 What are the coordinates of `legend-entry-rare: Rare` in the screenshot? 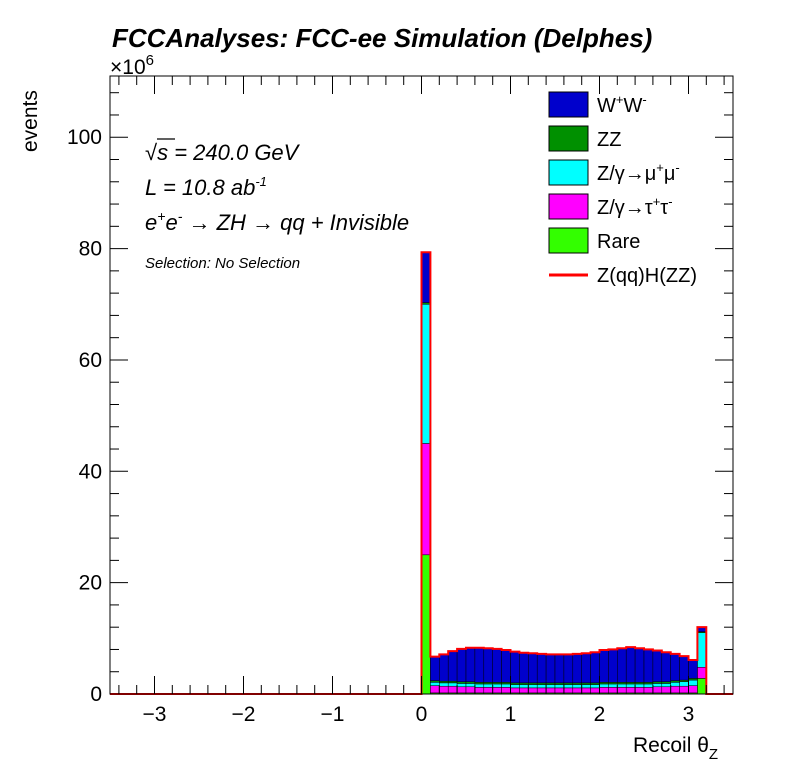 It's located at (594, 240).